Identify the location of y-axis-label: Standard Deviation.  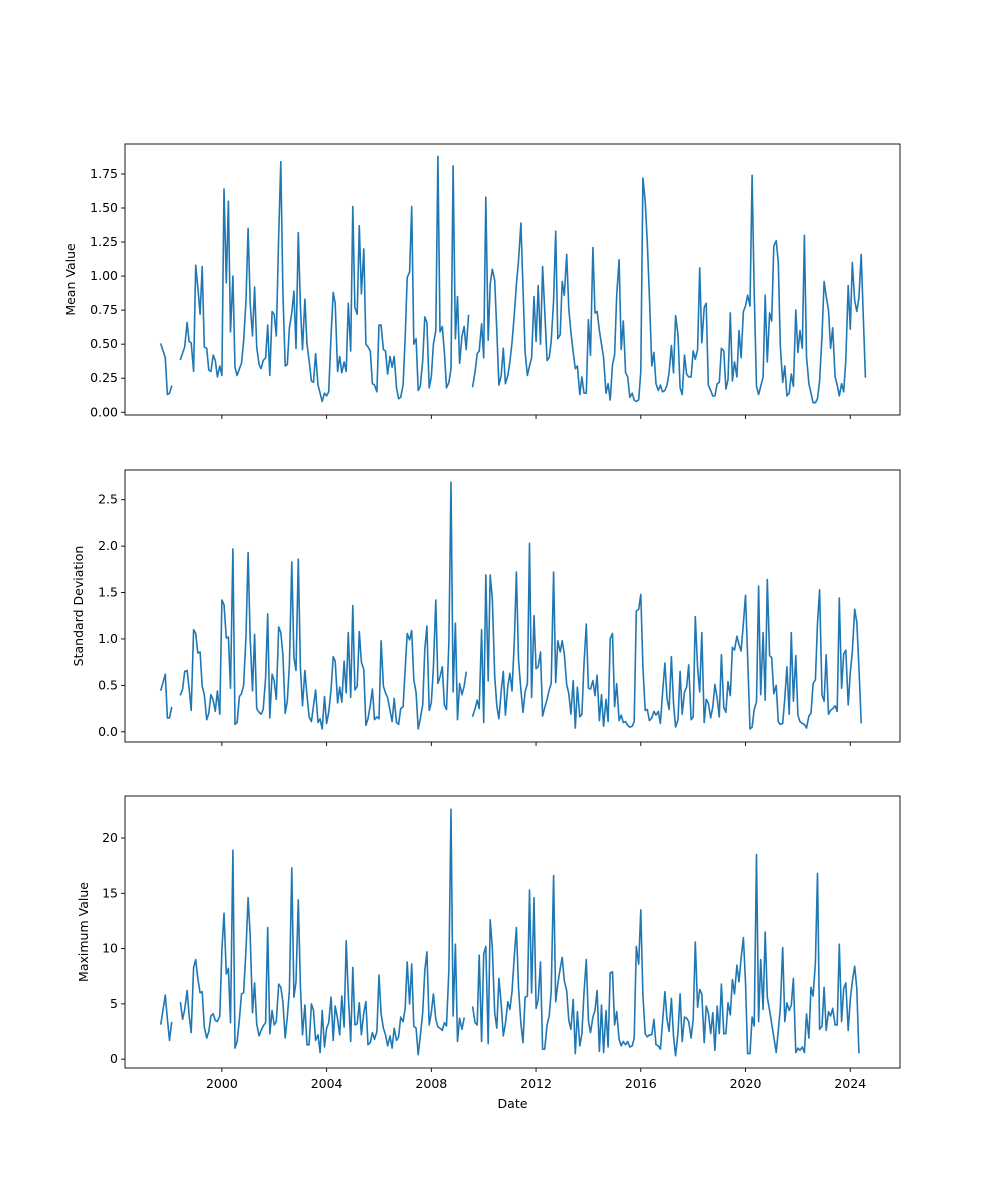
(78, 606).